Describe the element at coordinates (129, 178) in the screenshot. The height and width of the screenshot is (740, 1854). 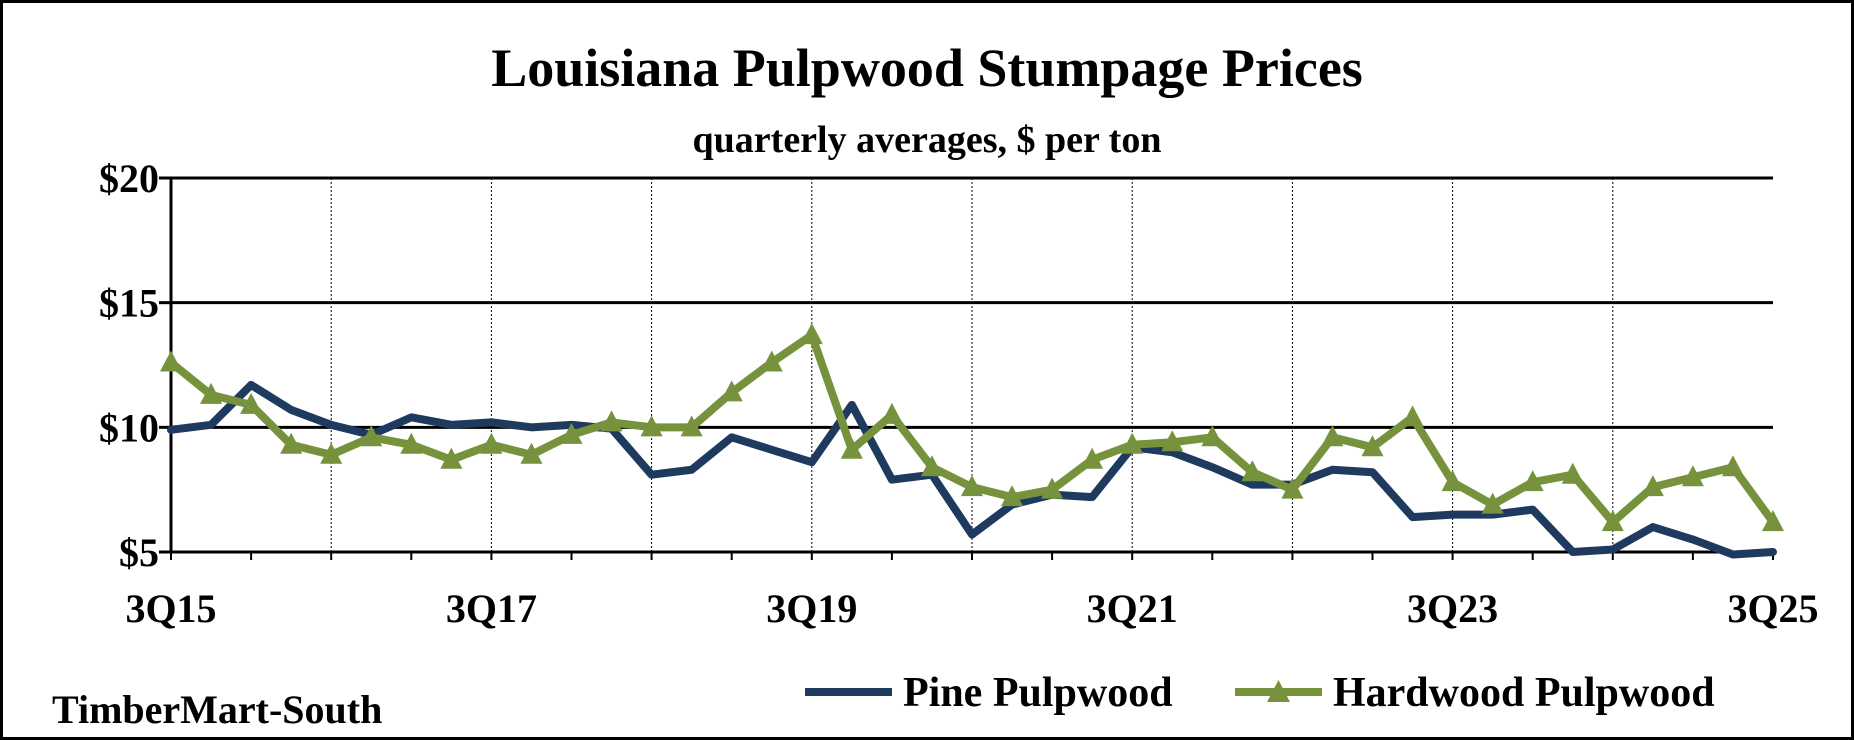
I see `y-tick-label: $20` at that location.